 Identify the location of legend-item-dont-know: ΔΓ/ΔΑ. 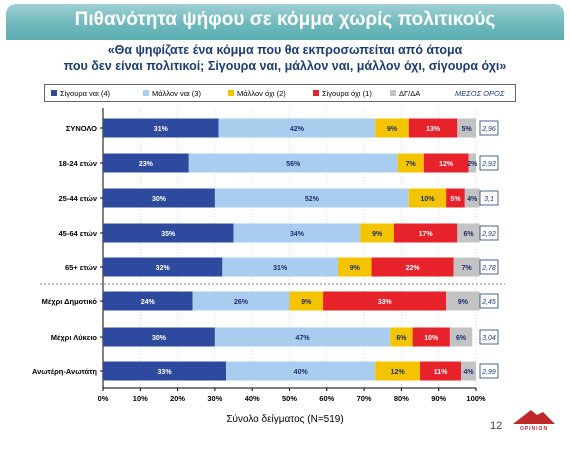
(405, 93).